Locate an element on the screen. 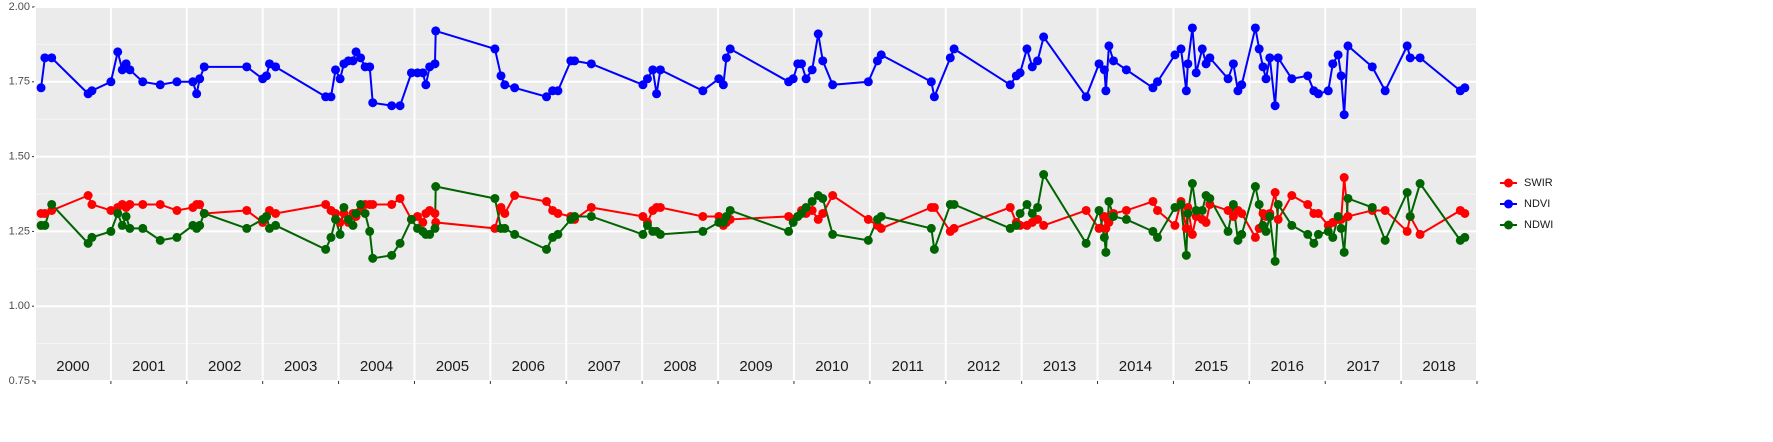  year-label: 2017 is located at coordinates (1362, 366).